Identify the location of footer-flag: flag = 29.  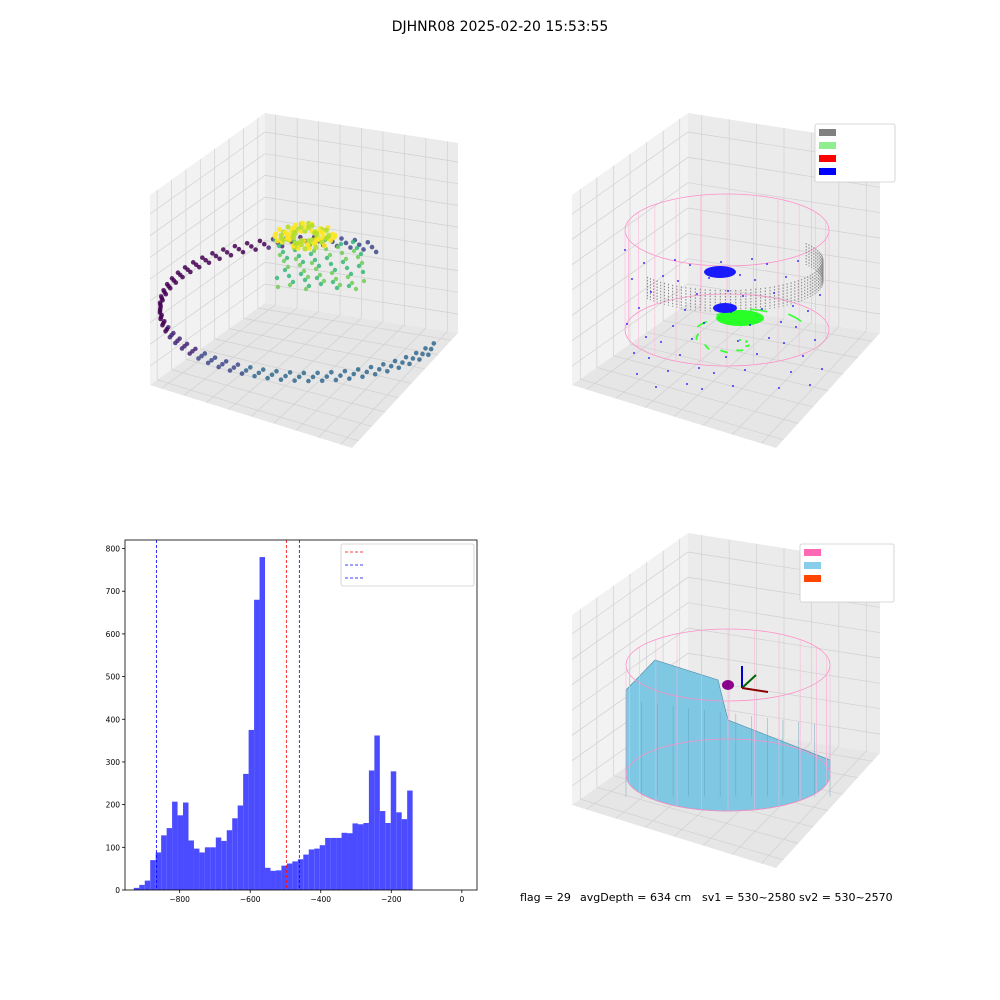
(545, 897).